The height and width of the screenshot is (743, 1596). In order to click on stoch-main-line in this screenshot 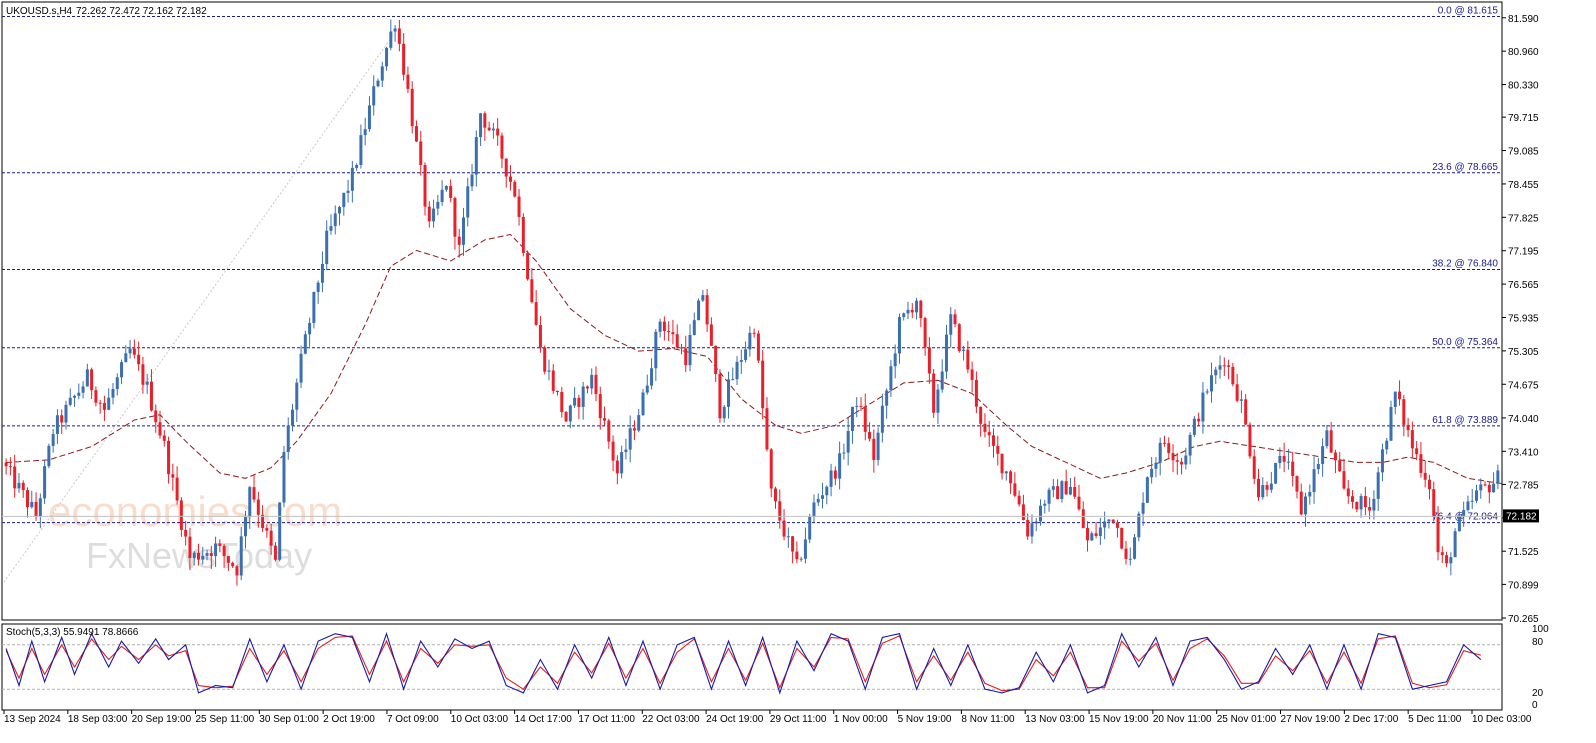, I will do `click(743, 663)`.